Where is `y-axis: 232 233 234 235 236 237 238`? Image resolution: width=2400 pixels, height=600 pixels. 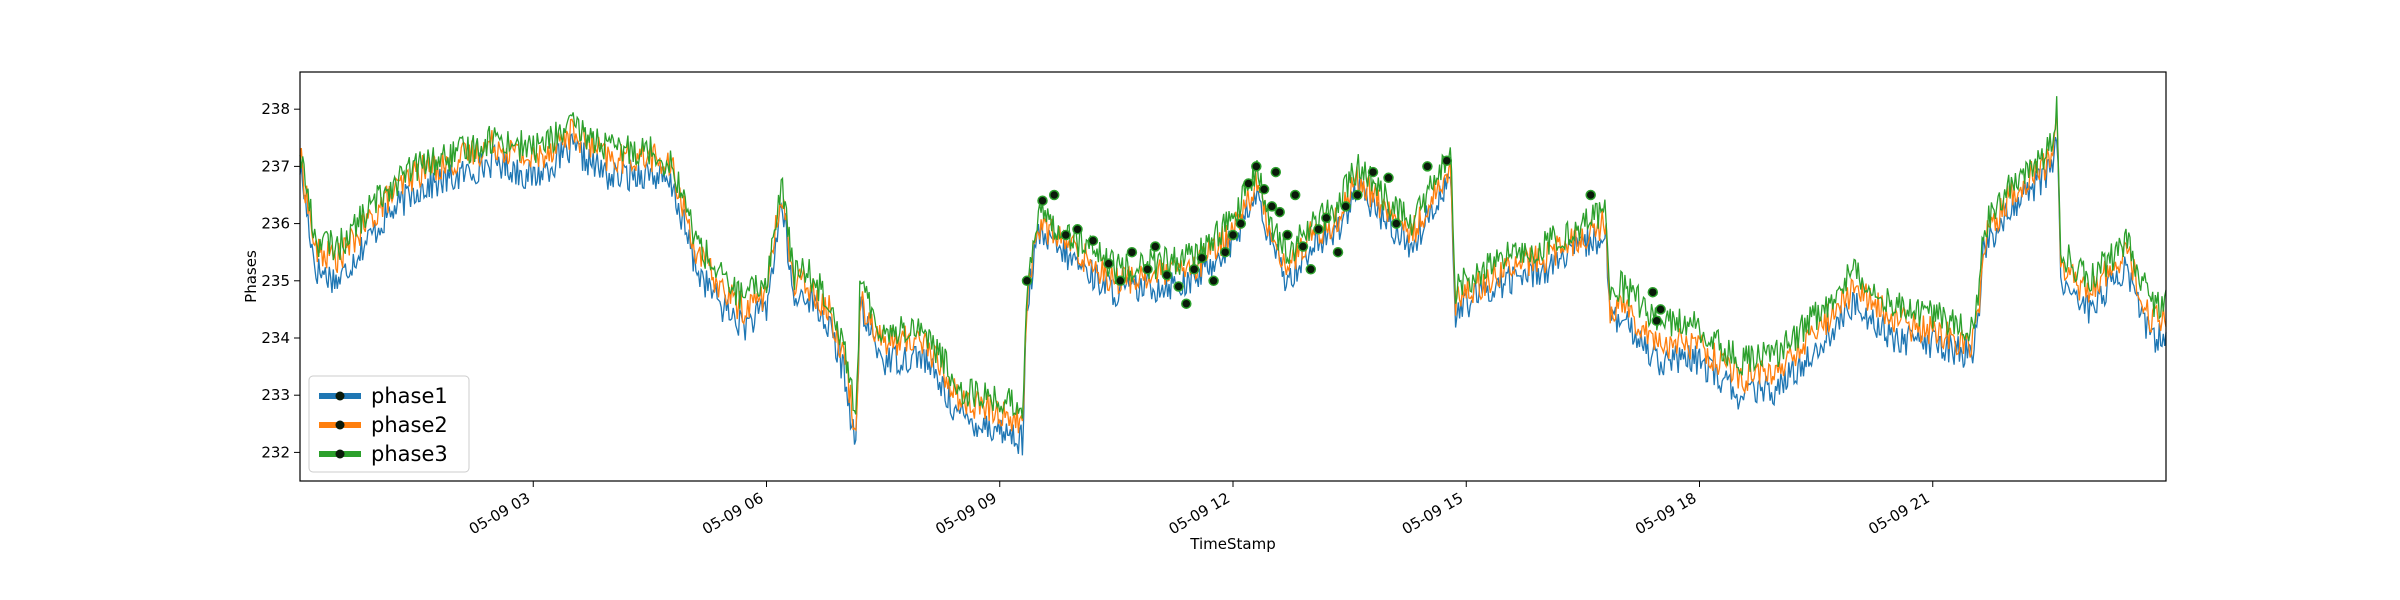
y-axis: 232 233 234 235 236 237 238 is located at coordinates (280, 280).